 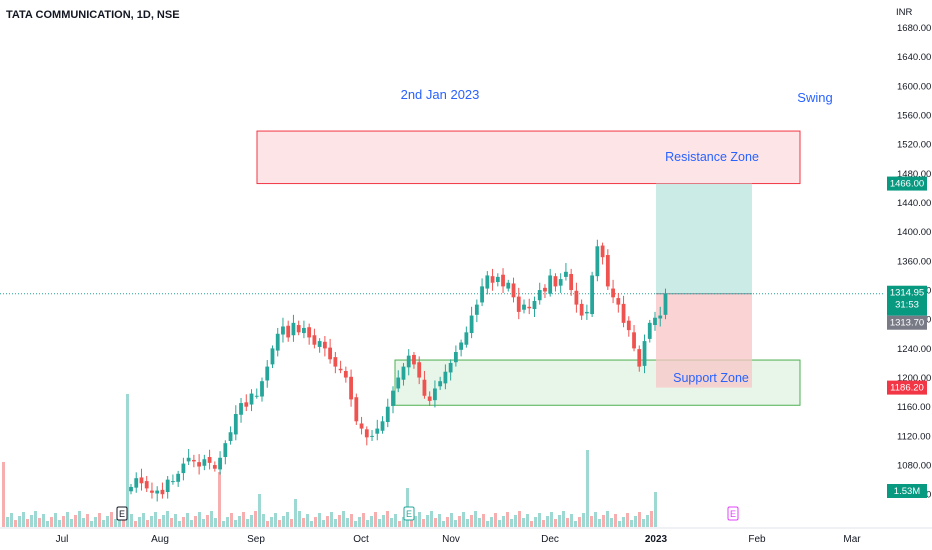 What do you see at coordinates (704, 238) in the screenshot?
I see `profit-target-area` at bounding box center [704, 238].